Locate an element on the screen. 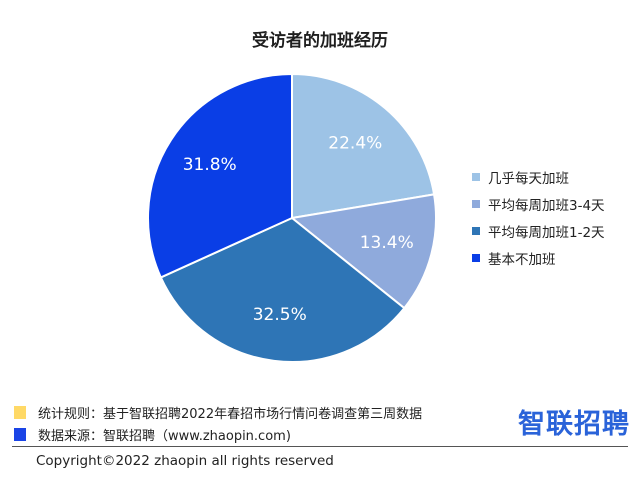 The width and height of the screenshot is (640, 482). legend-label: 基本不加班 is located at coordinates (522, 259).